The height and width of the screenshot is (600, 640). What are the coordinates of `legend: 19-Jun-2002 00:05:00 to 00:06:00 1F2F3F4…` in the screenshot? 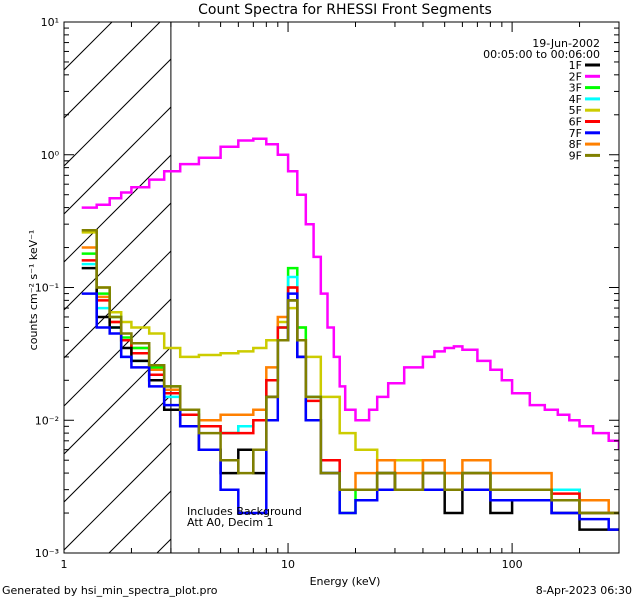 It's located at (541, 99).